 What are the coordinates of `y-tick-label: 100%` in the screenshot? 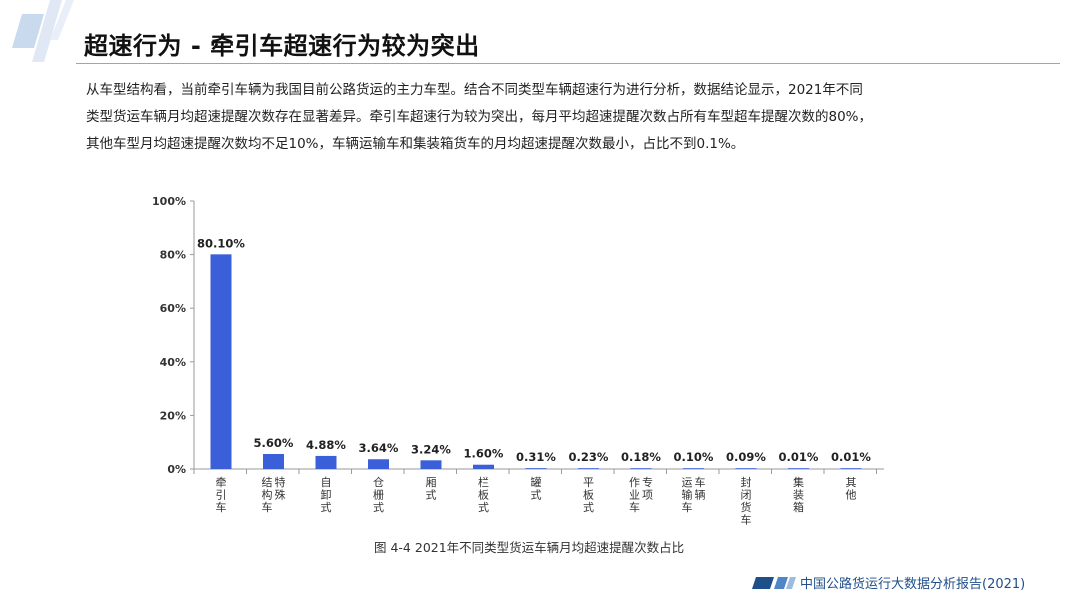 It's located at (169, 201).